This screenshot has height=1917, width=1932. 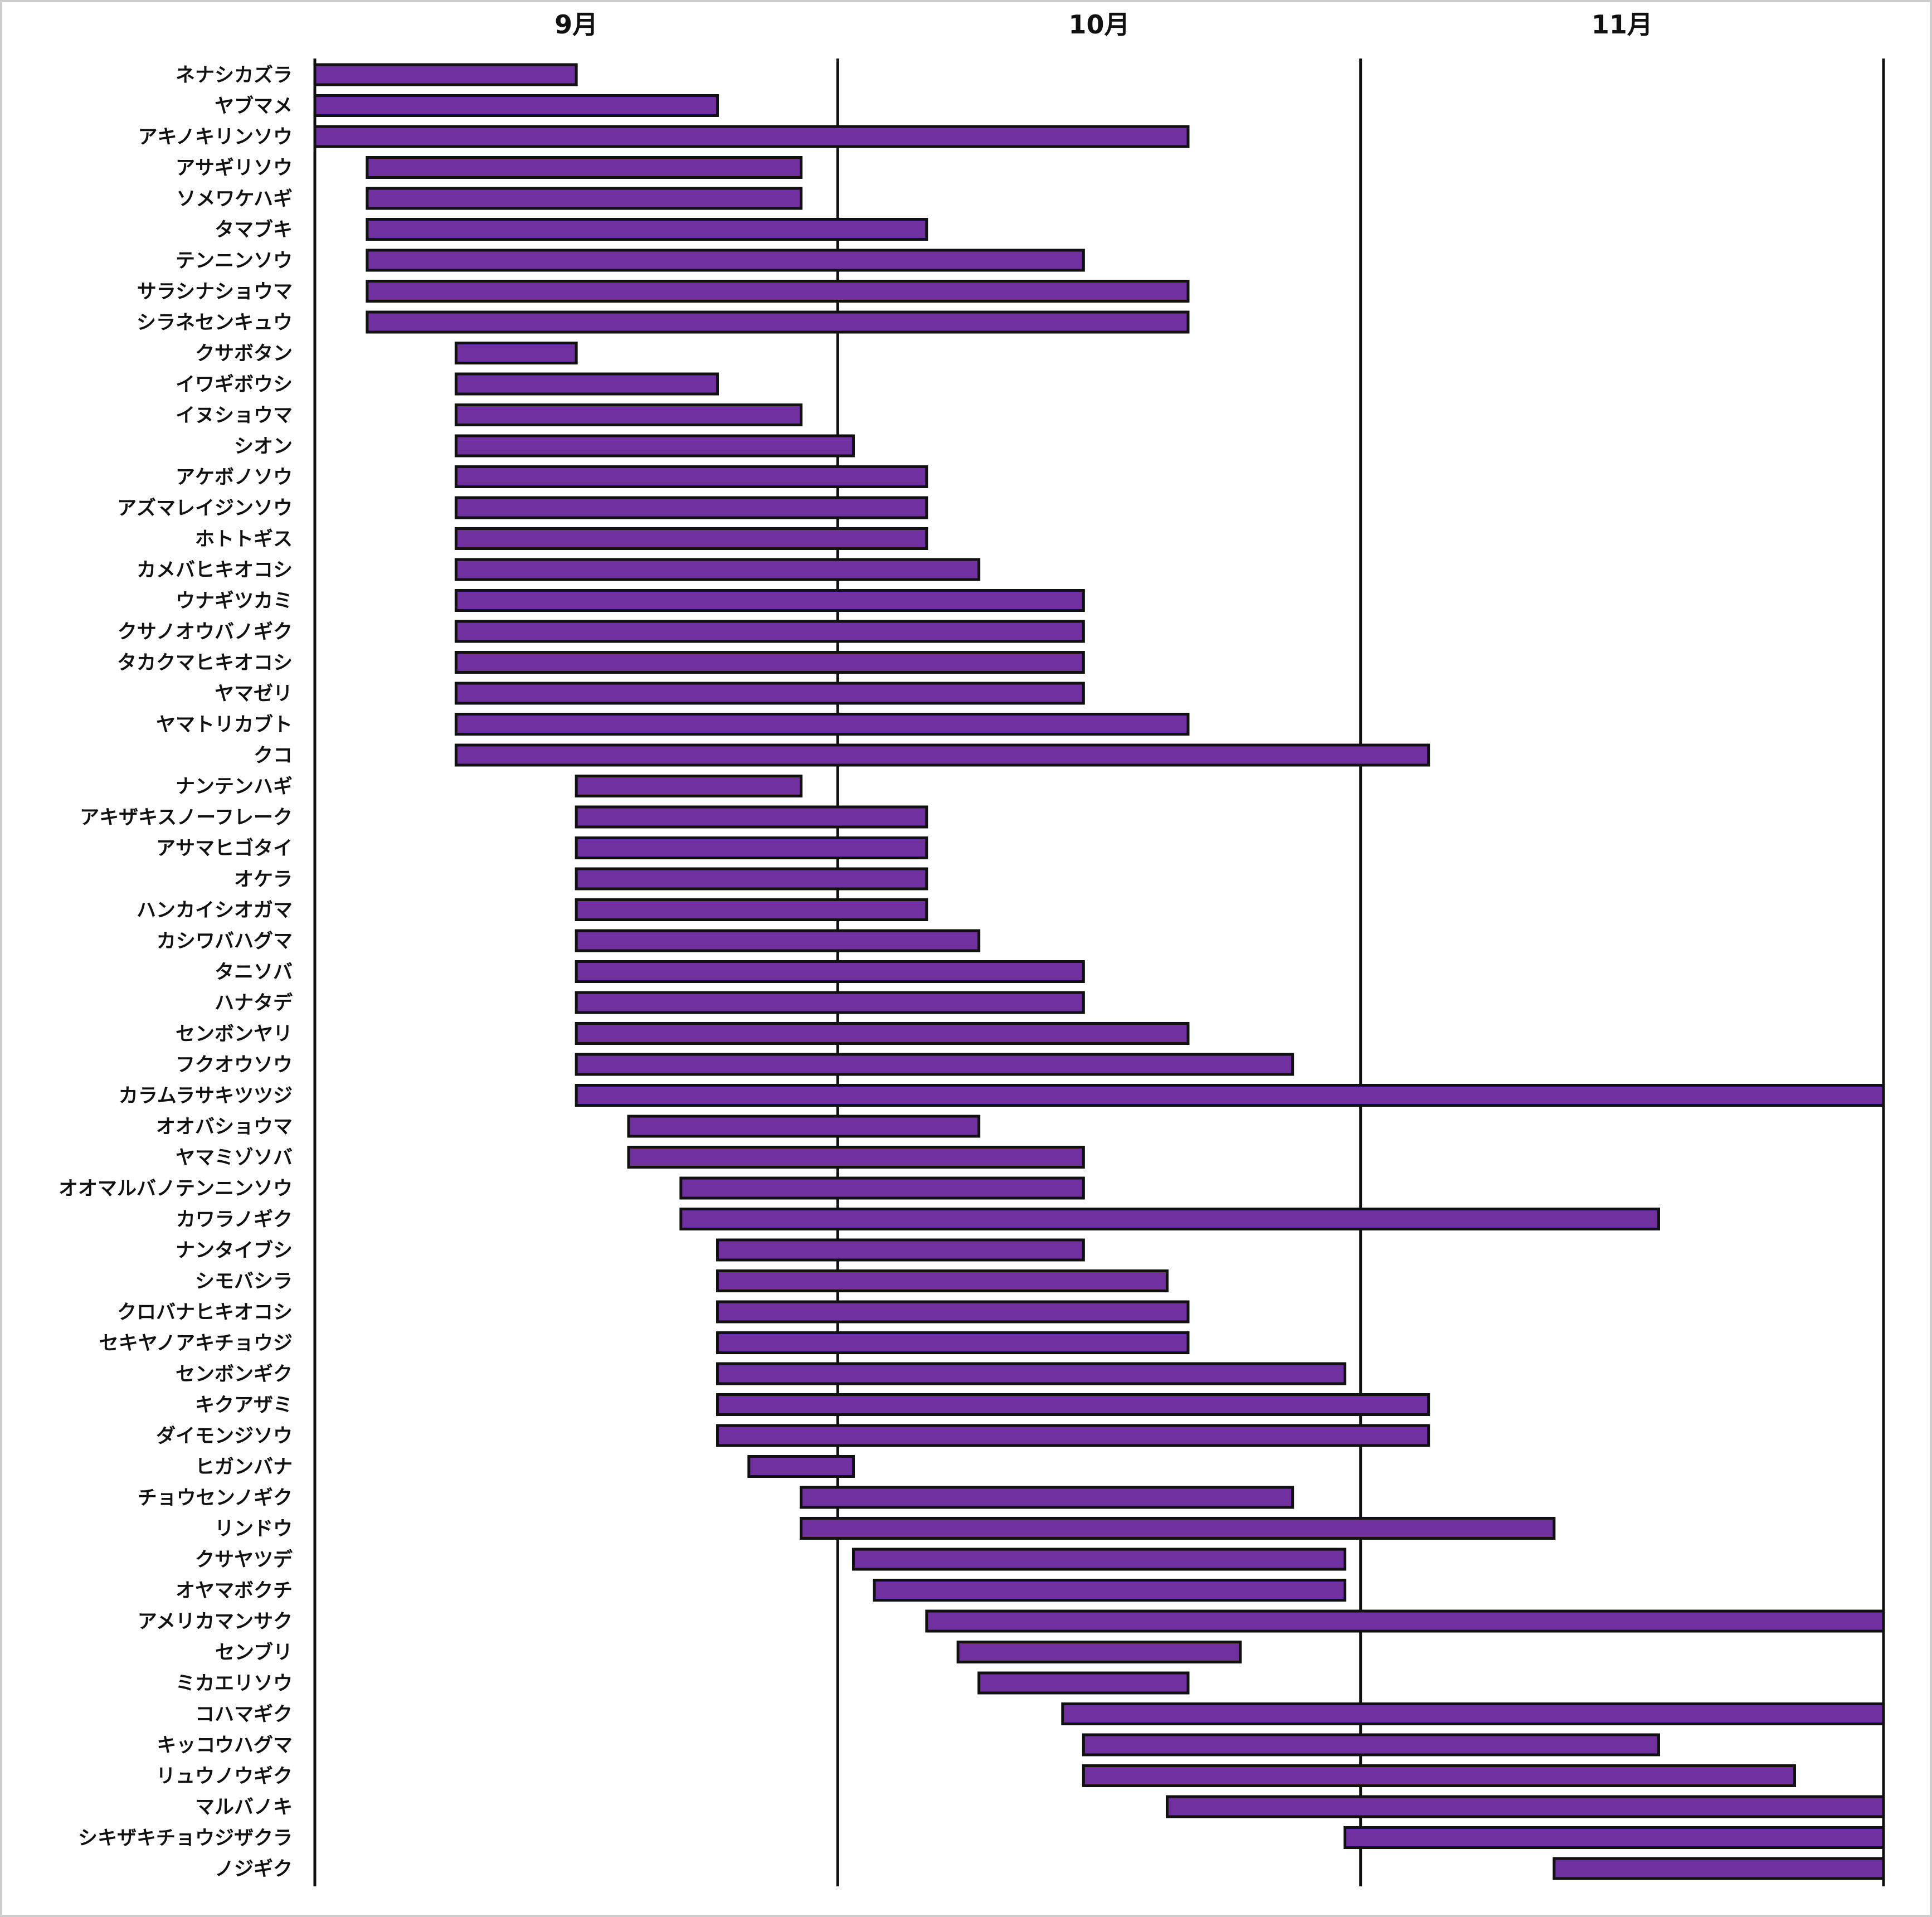 I want to click on category-label: シキザキチョウジザクラ, so click(x=186, y=1838).